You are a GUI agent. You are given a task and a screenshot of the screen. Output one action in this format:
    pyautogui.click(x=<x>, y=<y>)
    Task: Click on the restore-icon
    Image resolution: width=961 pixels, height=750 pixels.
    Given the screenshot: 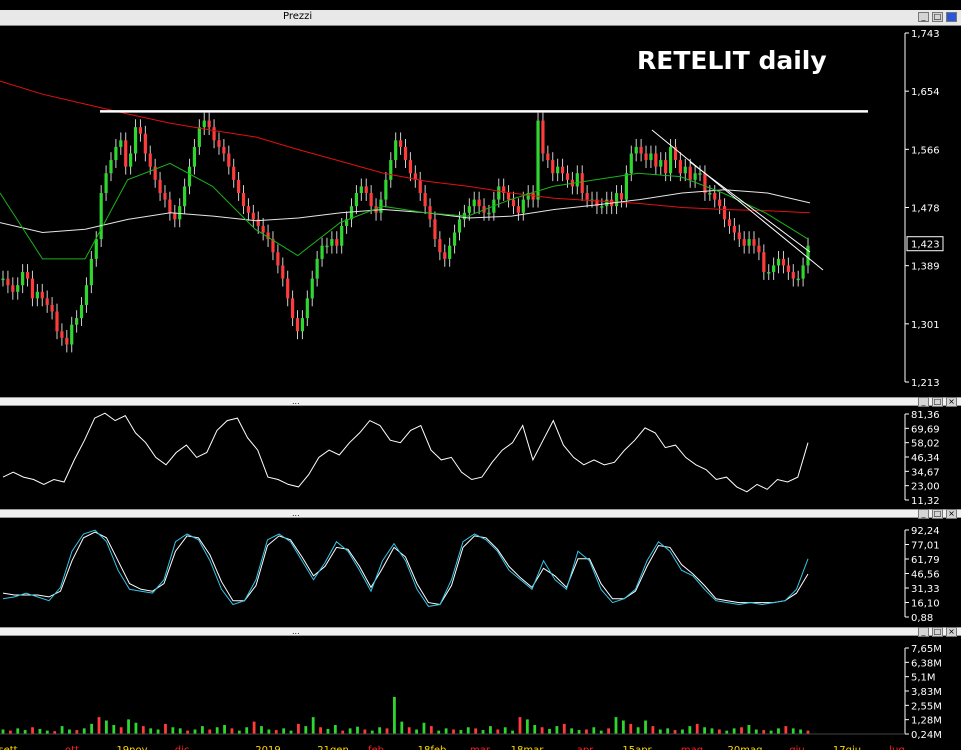 What is the action you would take?
    pyautogui.click(x=951, y=17)
    